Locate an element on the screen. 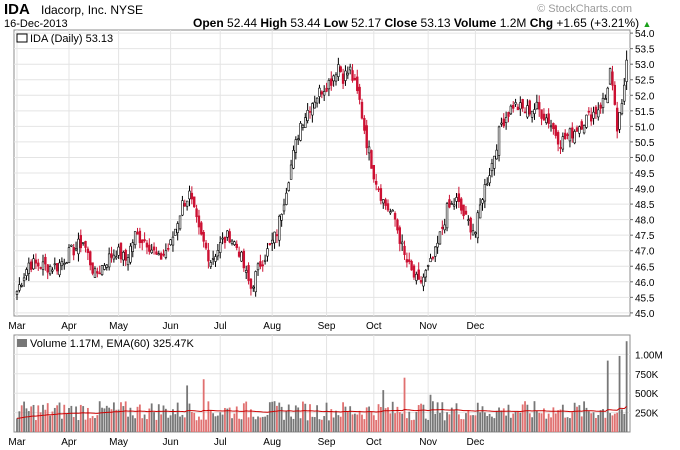  price-x-tick-label: Mar is located at coordinates (17, 326).